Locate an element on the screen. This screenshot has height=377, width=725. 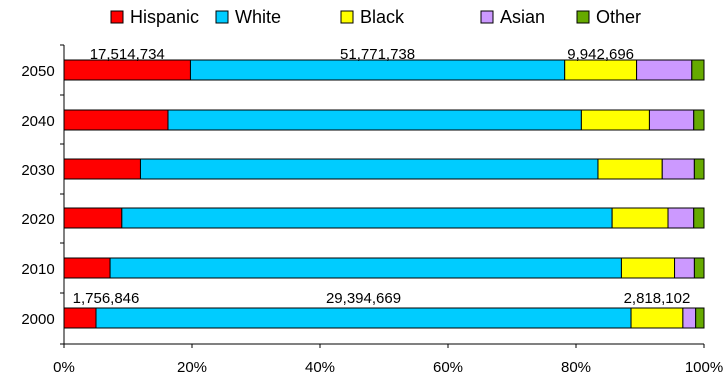
bar-segment-2050-white is located at coordinates (377, 70).